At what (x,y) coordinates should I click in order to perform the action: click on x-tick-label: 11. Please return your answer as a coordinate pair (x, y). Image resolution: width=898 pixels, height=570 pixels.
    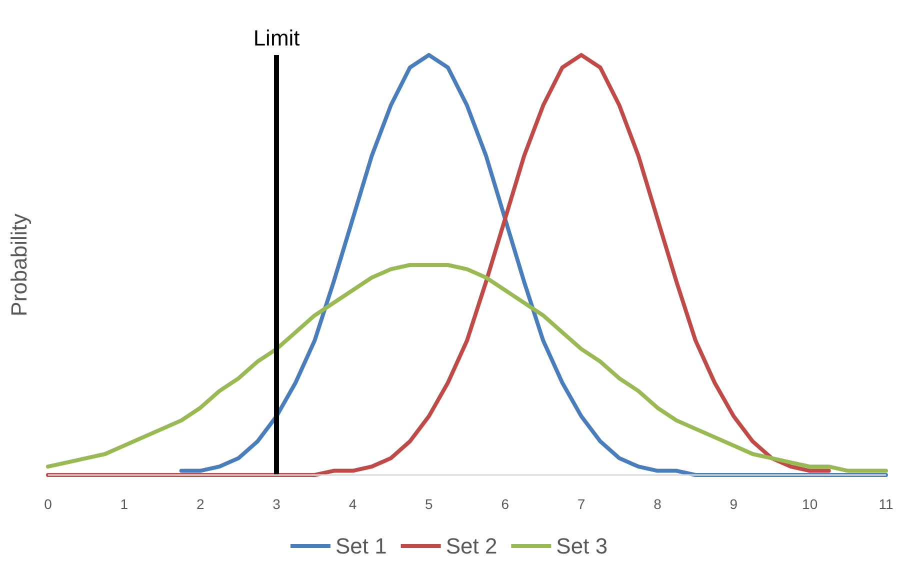
    Looking at the image, I should click on (886, 504).